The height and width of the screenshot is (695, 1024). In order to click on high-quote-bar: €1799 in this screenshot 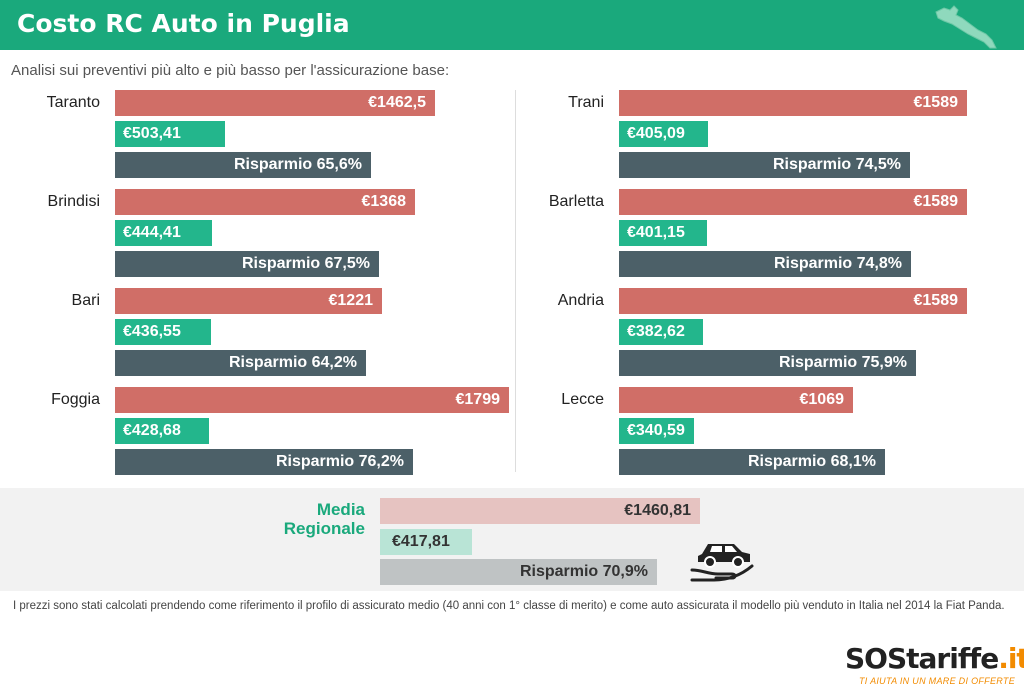, I will do `click(312, 400)`.